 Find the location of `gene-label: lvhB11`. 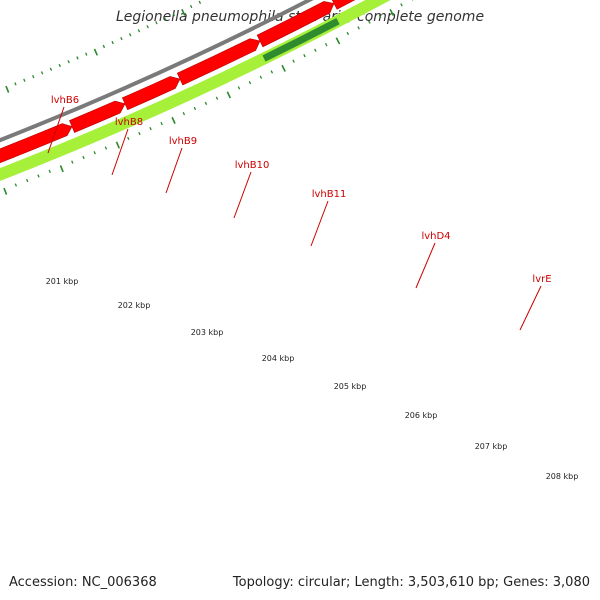

gene-label: lvhB11 is located at coordinates (329, 194).